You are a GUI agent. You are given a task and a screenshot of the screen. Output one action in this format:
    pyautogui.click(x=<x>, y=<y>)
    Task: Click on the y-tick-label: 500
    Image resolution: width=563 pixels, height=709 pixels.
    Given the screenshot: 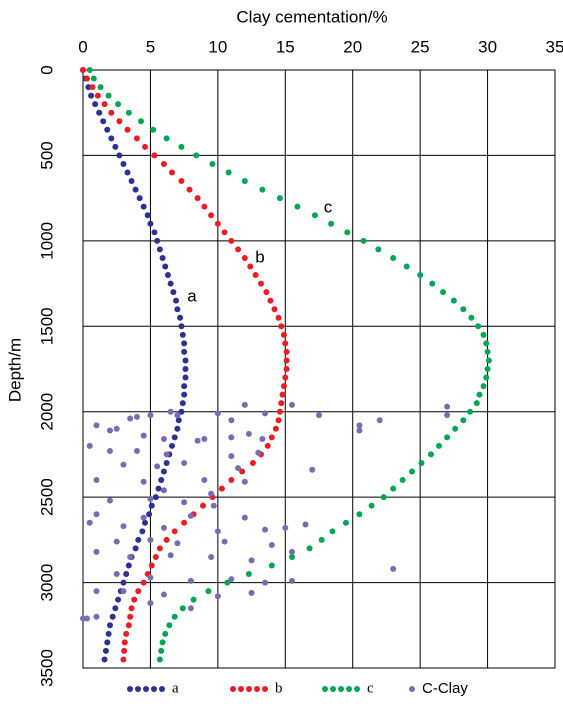 What is the action you would take?
    pyautogui.click(x=46, y=155)
    